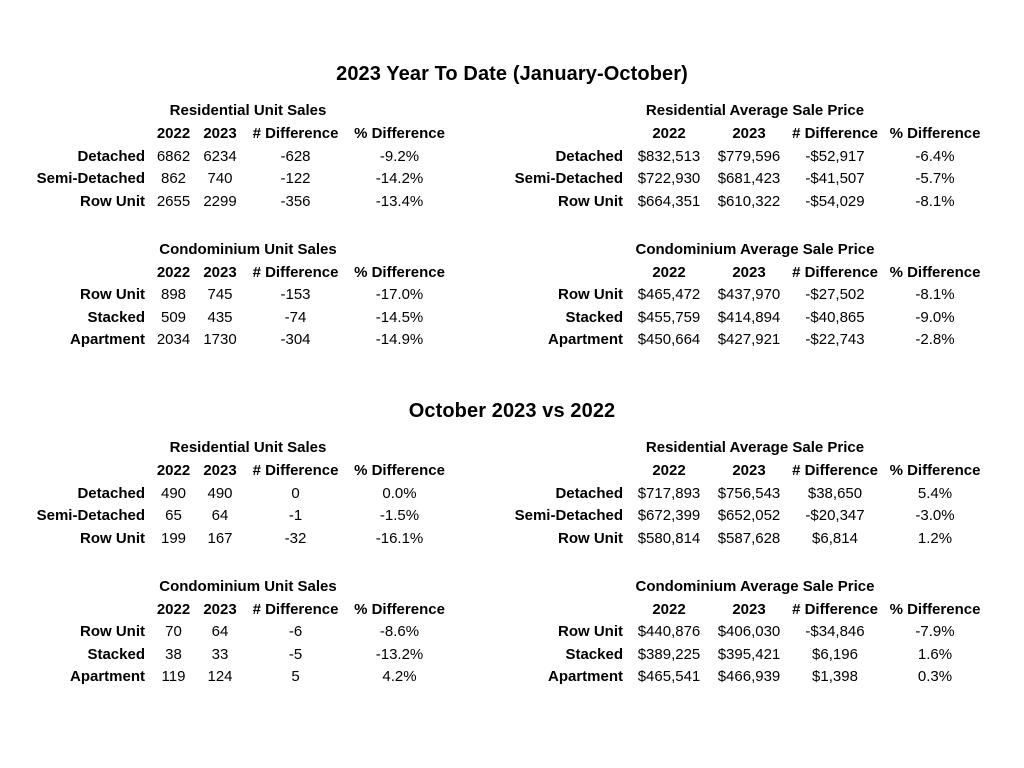 This screenshot has height=768, width=1024. What do you see at coordinates (399, 179) in the screenshot?
I see `cell-pct-difference: -14.2%` at bounding box center [399, 179].